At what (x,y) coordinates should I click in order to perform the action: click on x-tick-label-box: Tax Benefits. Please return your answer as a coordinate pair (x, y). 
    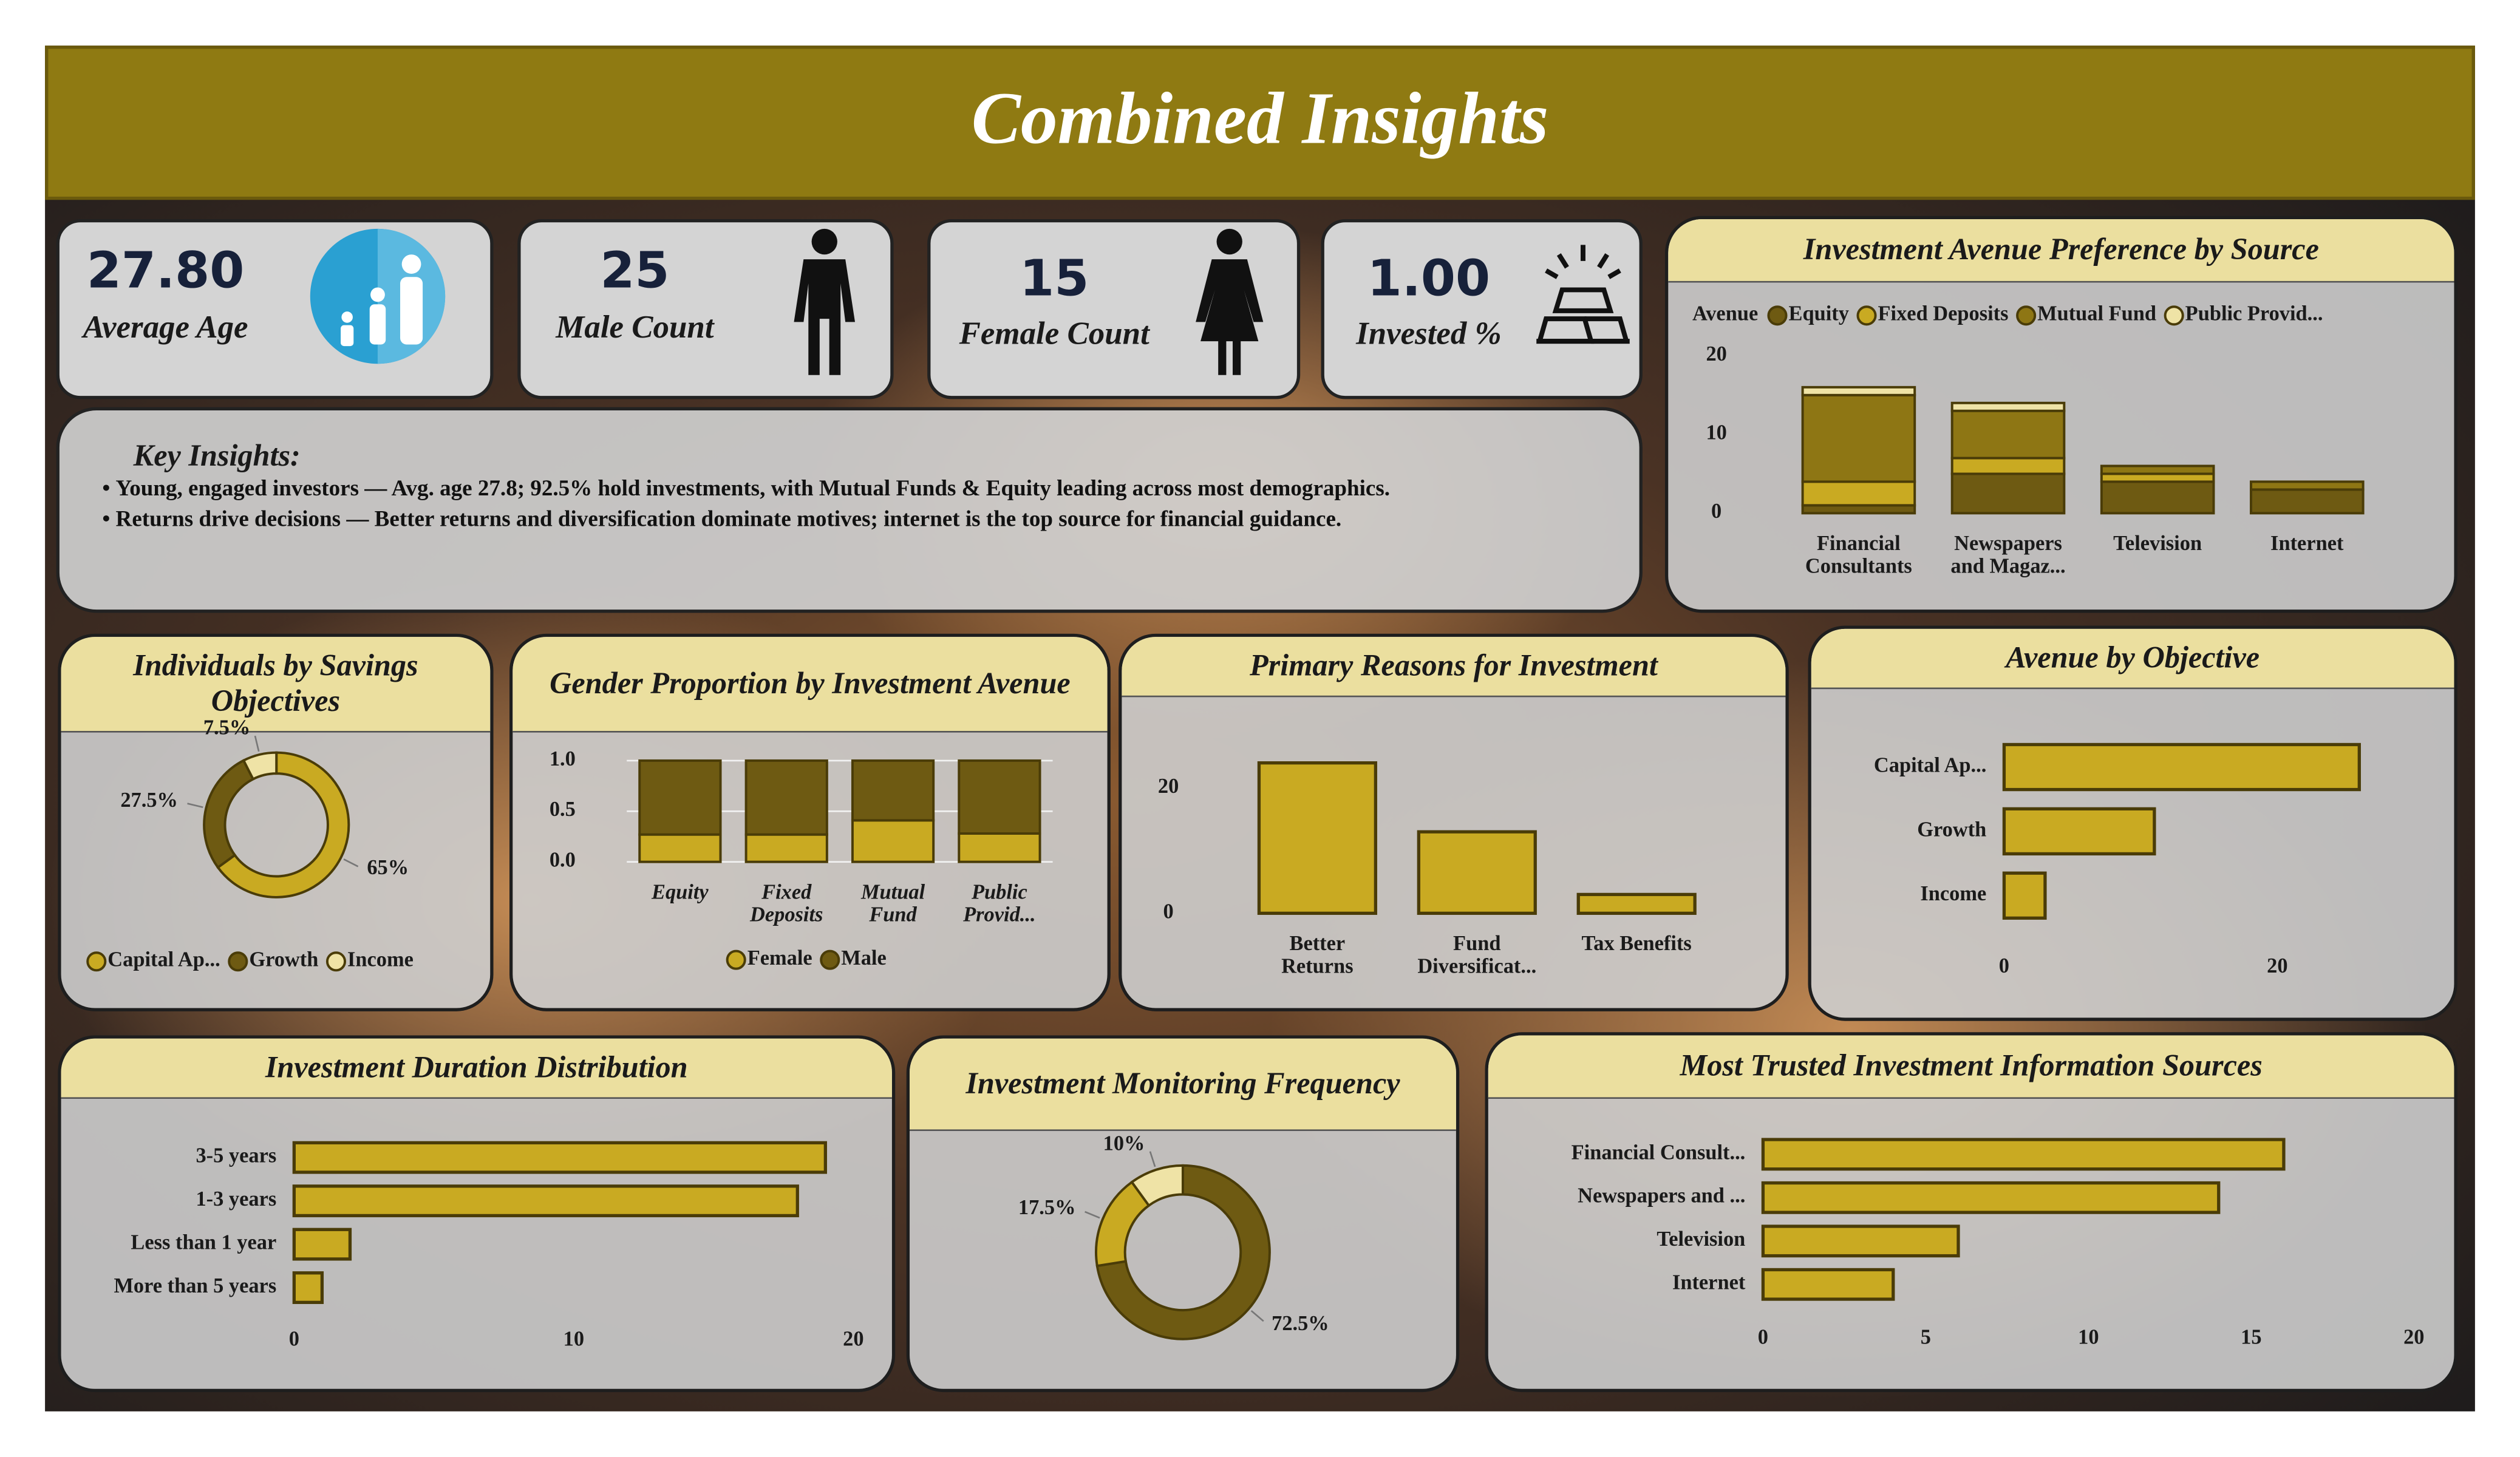
    Looking at the image, I should click on (1636, 944).